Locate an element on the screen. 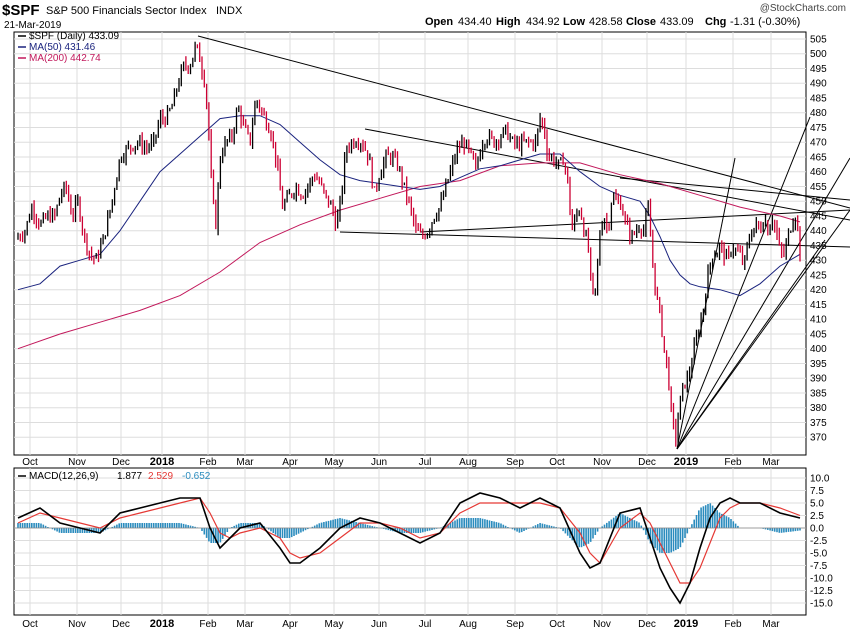 Image resolution: width=850 pixels, height=633 pixels. y-tick-label: 410 is located at coordinates (818, 320).